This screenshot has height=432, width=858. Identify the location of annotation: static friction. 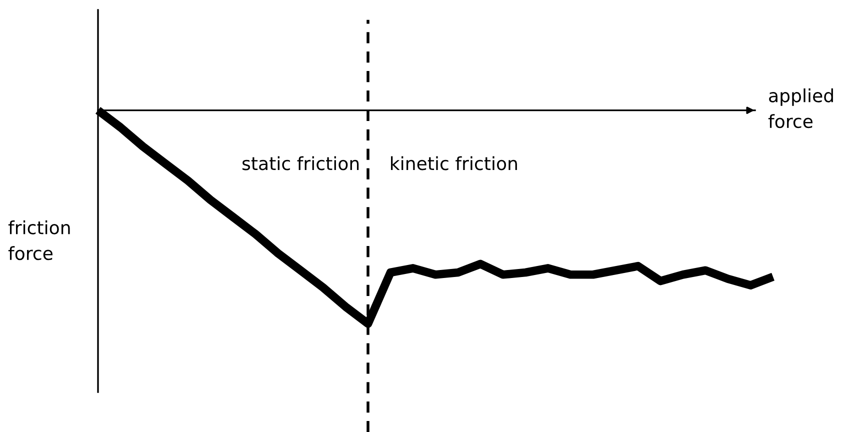
(300, 163).